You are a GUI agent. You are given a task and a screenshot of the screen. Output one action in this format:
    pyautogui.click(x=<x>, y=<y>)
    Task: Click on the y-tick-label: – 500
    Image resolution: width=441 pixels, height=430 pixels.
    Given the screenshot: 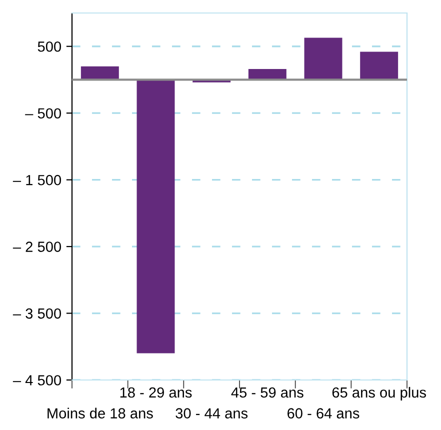 What is the action you would take?
    pyautogui.click(x=43, y=113)
    